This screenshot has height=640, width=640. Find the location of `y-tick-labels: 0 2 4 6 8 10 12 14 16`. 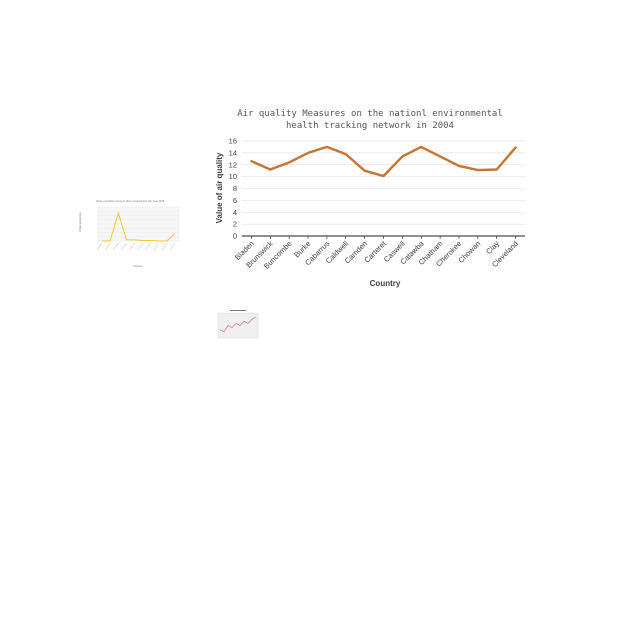

y-tick-labels: 0 2 4 6 8 10 12 14 16 is located at coordinates (233, 189).